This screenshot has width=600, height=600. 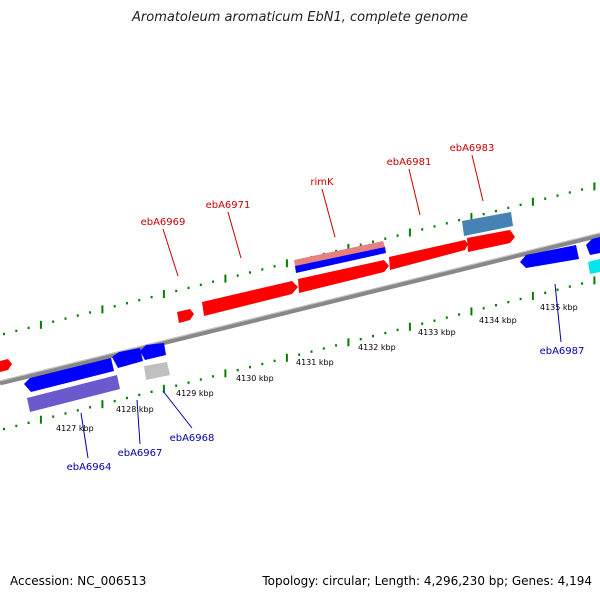 I want to click on kbp-label: 4128 kbp, so click(x=135, y=409).